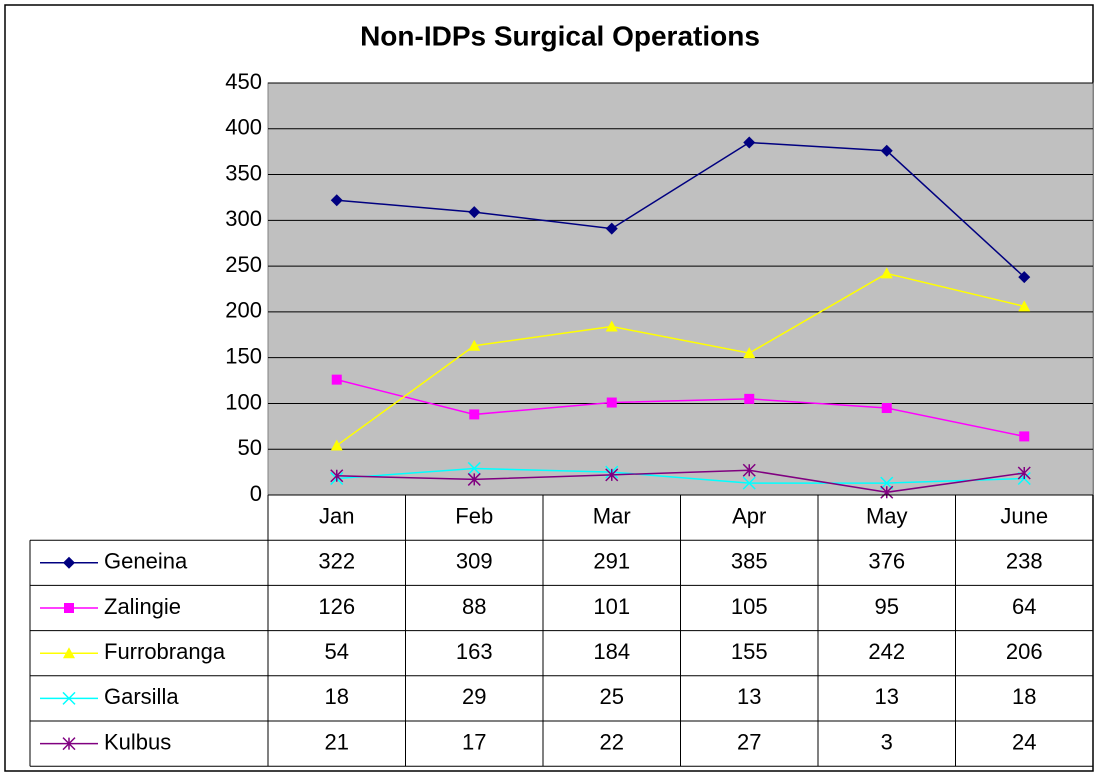  I want to click on table-value: 17, so click(474, 741).